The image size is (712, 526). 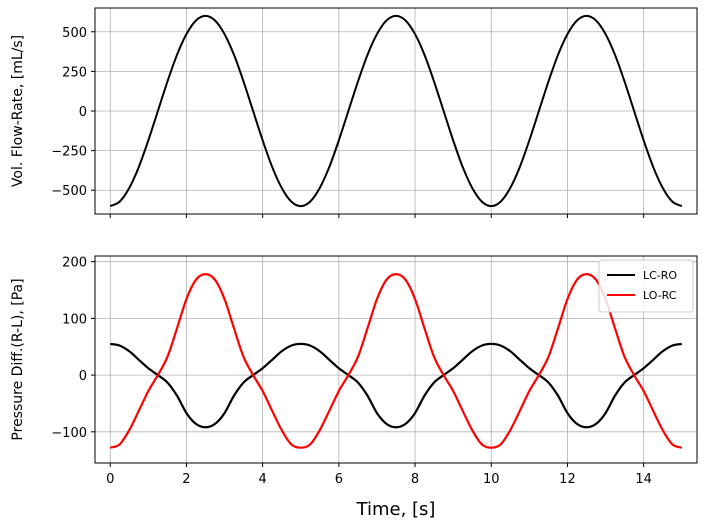 What do you see at coordinates (567, 479) in the screenshot?
I see `x-tick-label: 12` at bounding box center [567, 479].